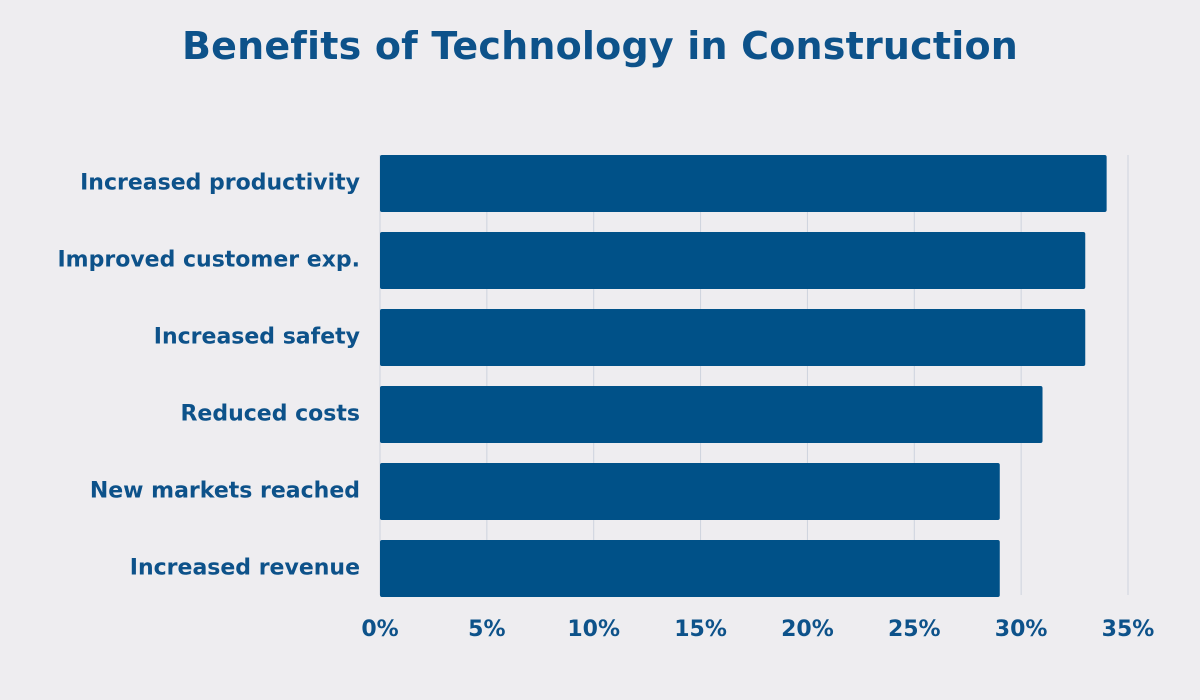 This screenshot has width=1200, height=700. What do you see at coordinates (593, 629) in the screenshot?
I see `x-tick-label: 10%` at bounding box center [593, 629].